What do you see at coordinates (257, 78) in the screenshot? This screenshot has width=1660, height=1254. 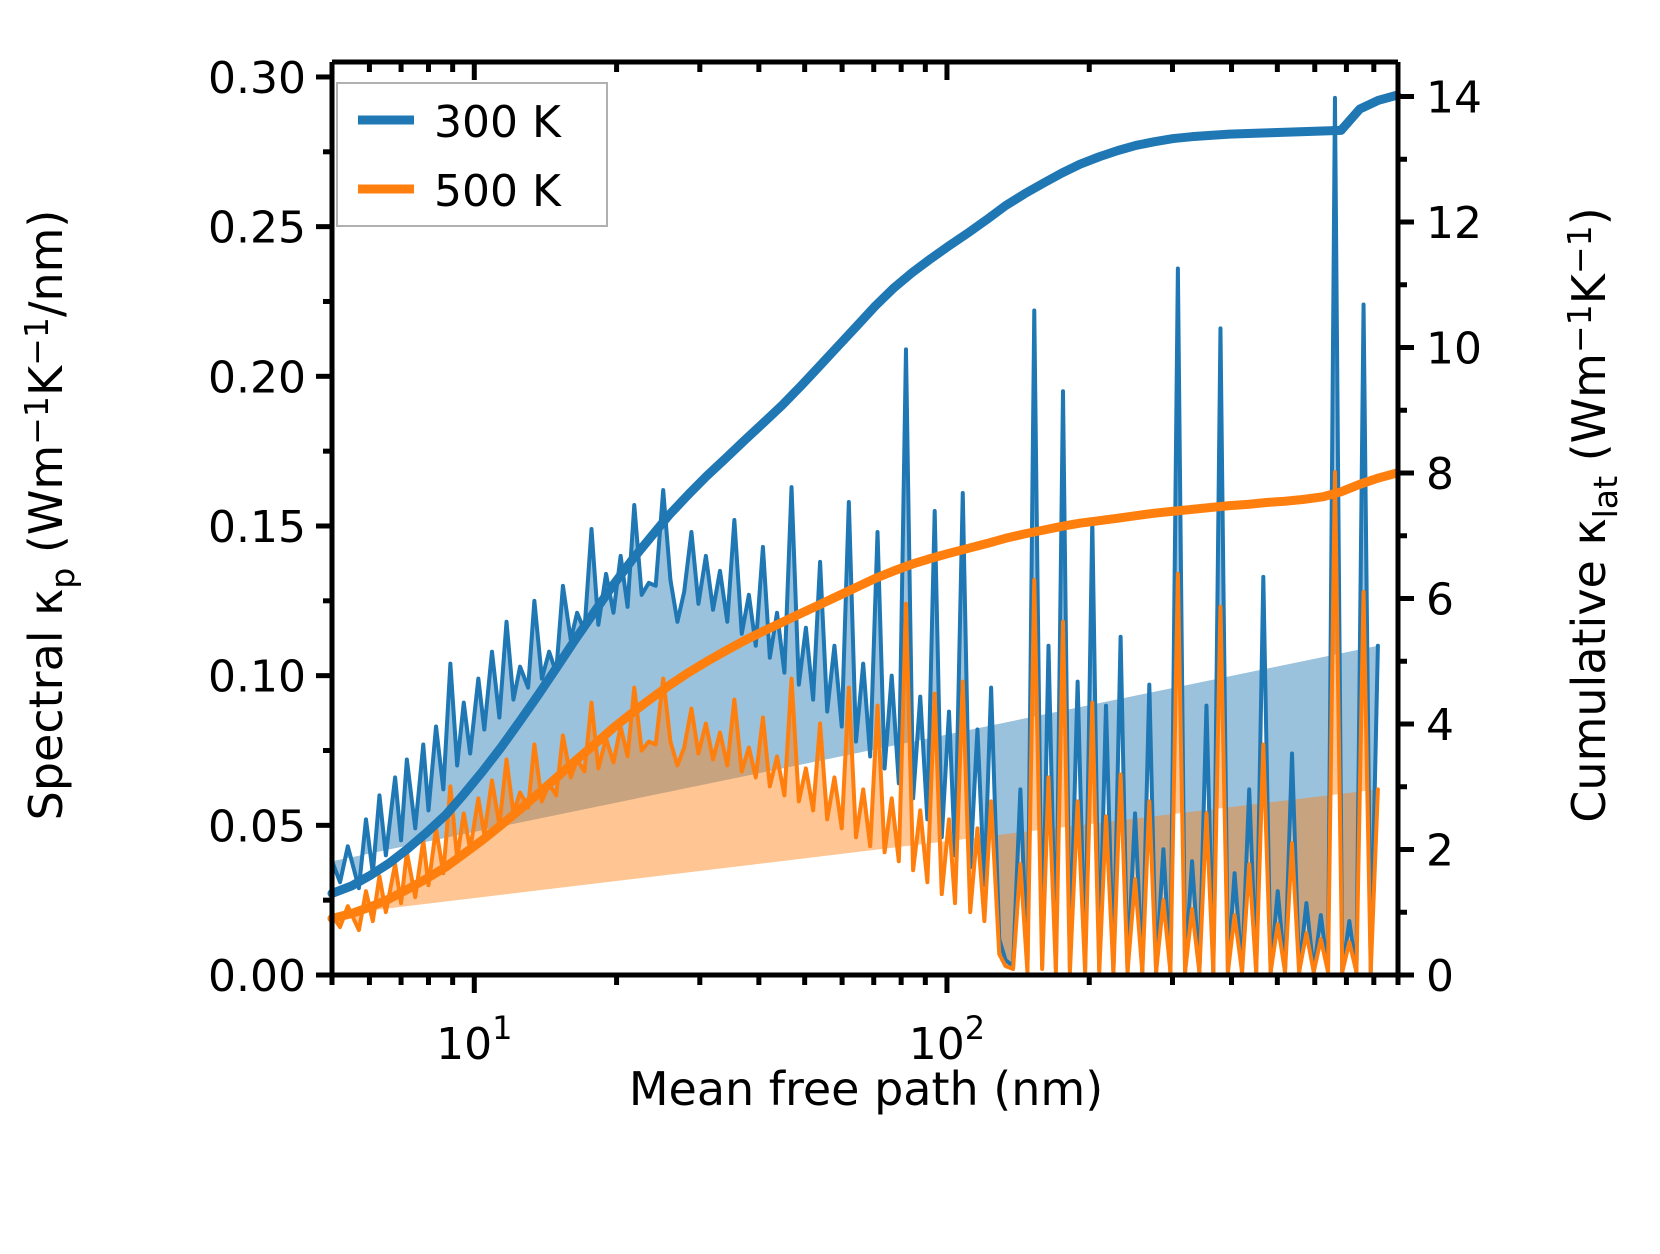 I see `y-tick-label: 0.30` at bounding box center [257, 78].